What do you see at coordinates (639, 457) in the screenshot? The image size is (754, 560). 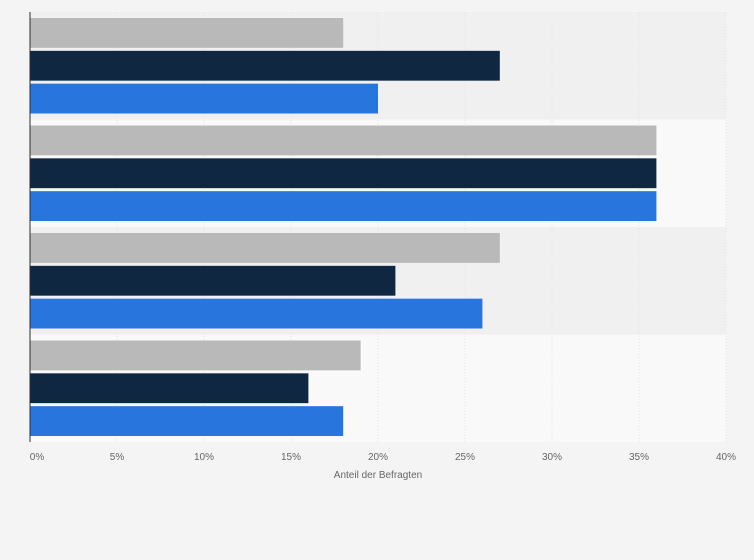 I see `x-tick-label: 35%` at bounding box center [639, 457].